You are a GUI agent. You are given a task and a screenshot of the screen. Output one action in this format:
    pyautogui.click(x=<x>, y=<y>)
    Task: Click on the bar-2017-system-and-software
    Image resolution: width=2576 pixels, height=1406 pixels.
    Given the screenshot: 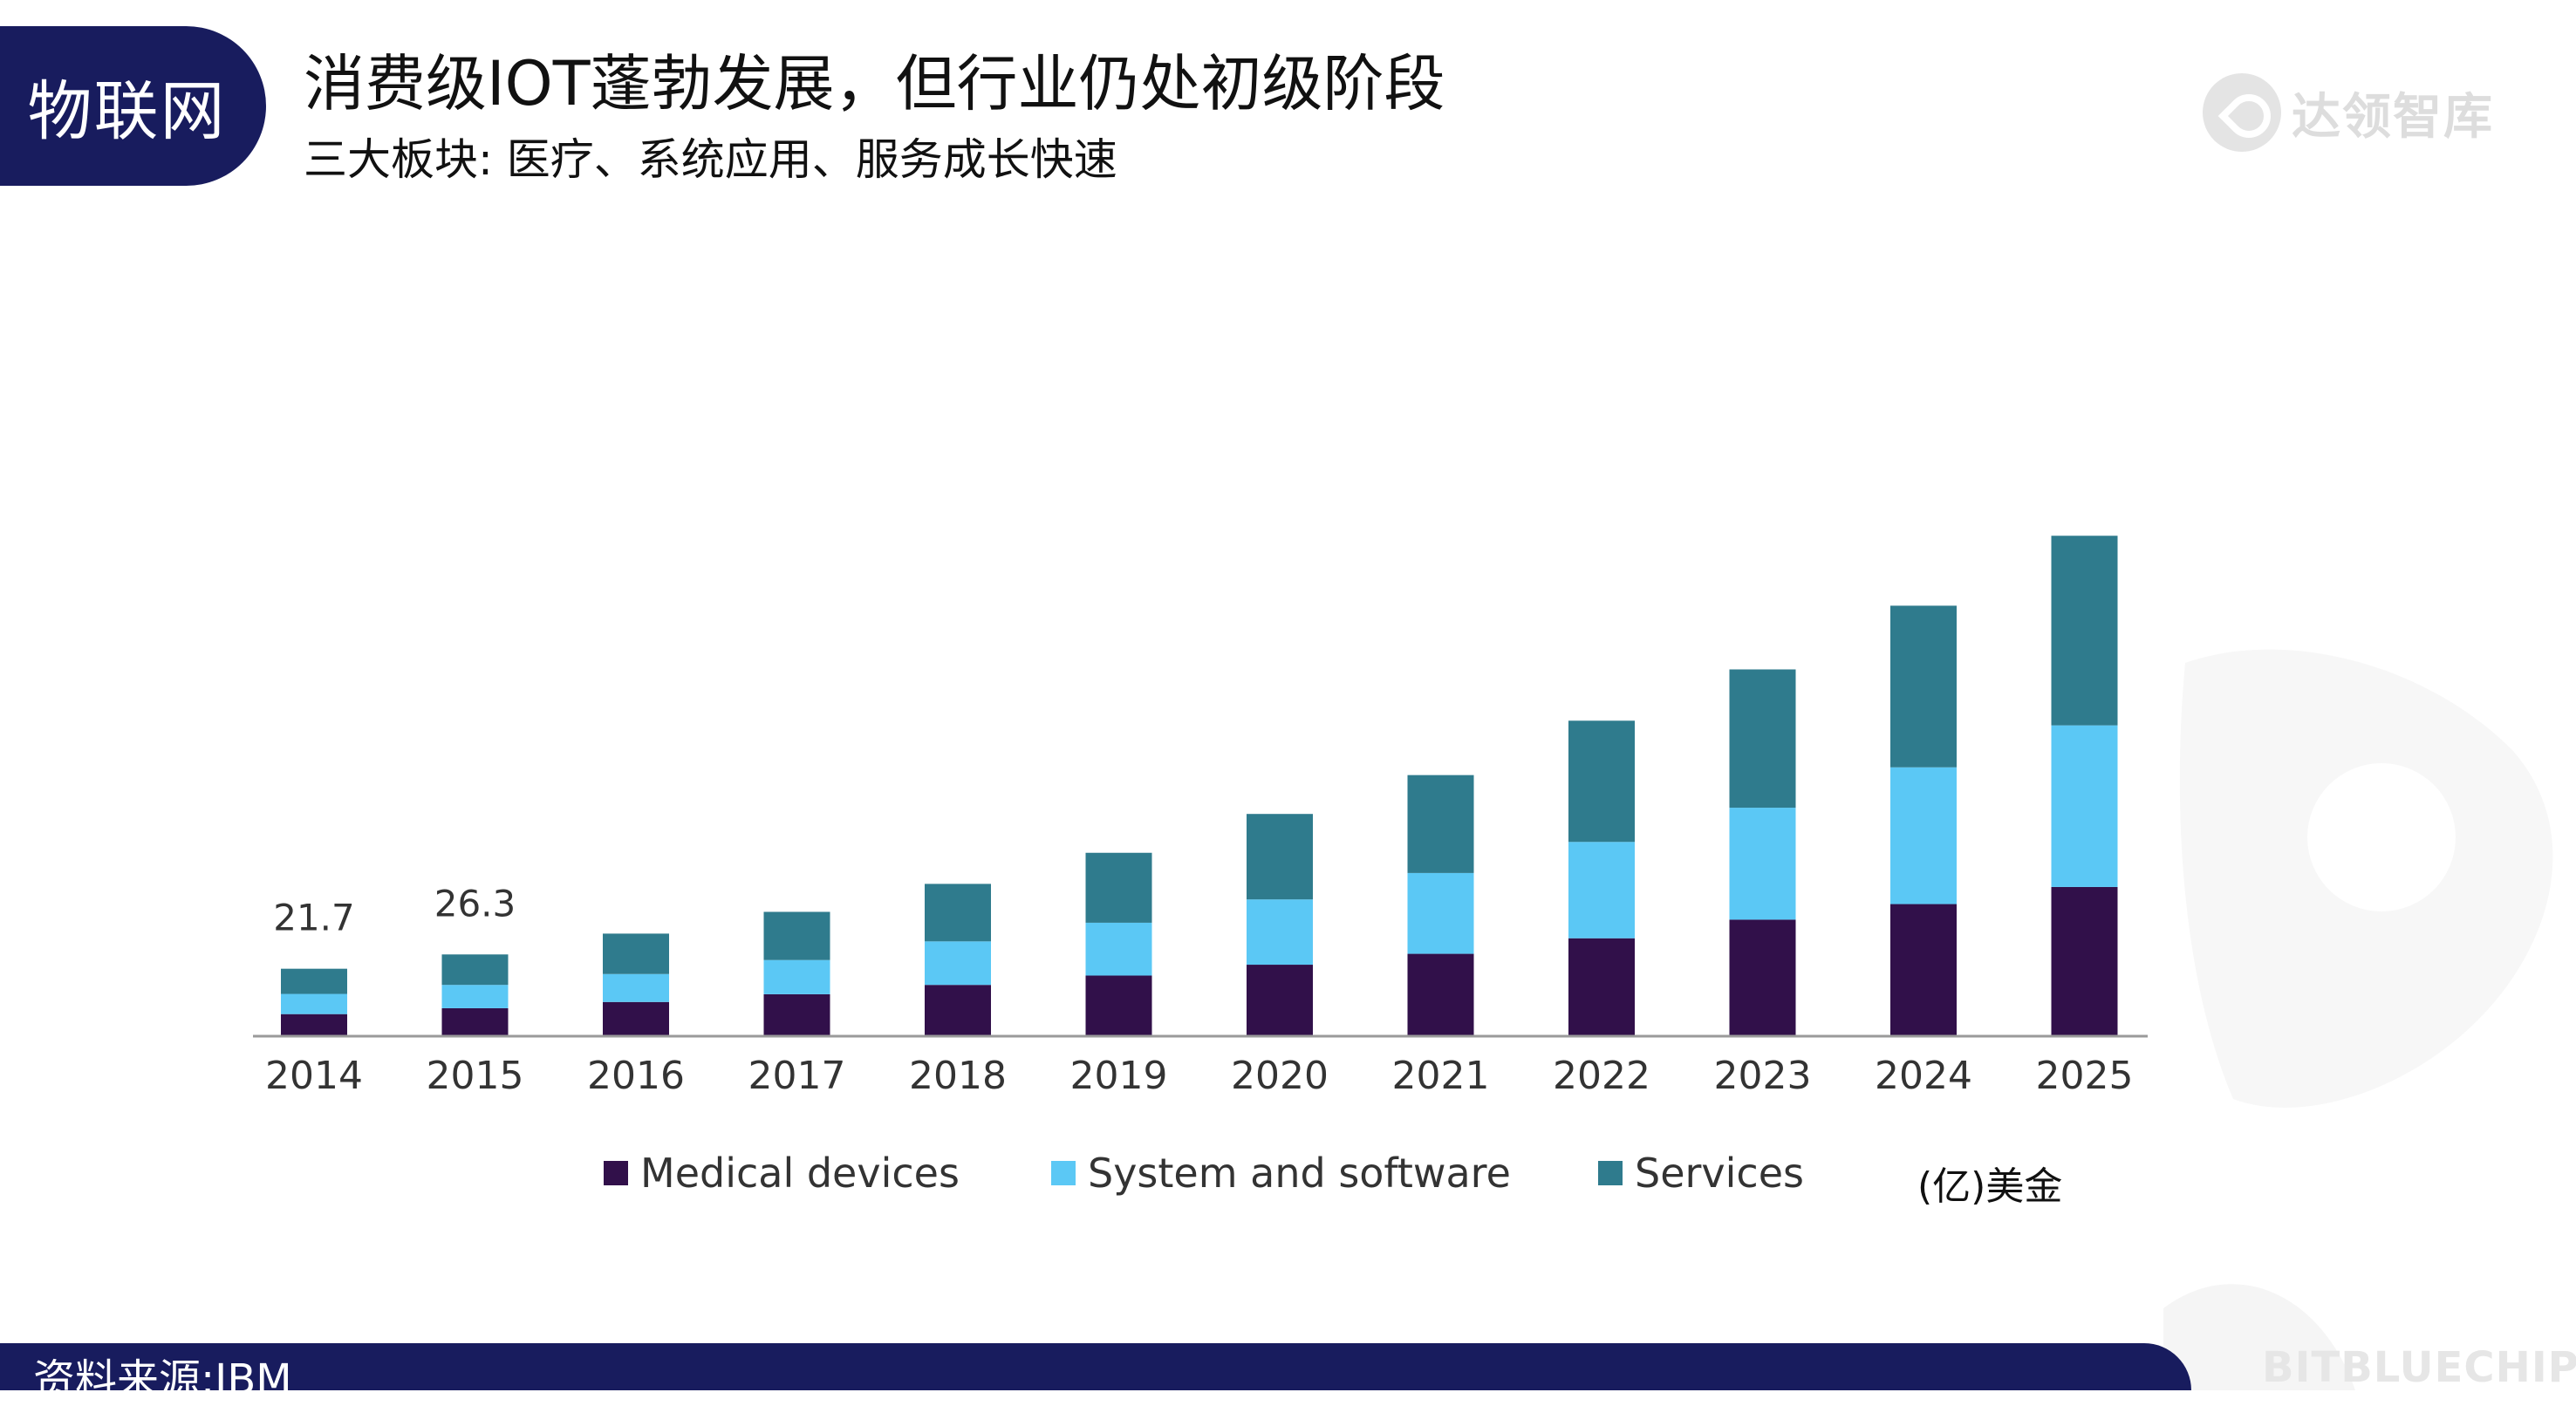 What is the action you would take?
    pyautogui.click(x=796, y=976)
    